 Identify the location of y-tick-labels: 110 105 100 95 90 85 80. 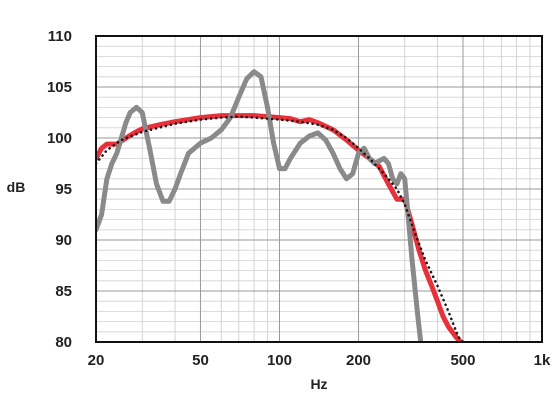
(59, 189).